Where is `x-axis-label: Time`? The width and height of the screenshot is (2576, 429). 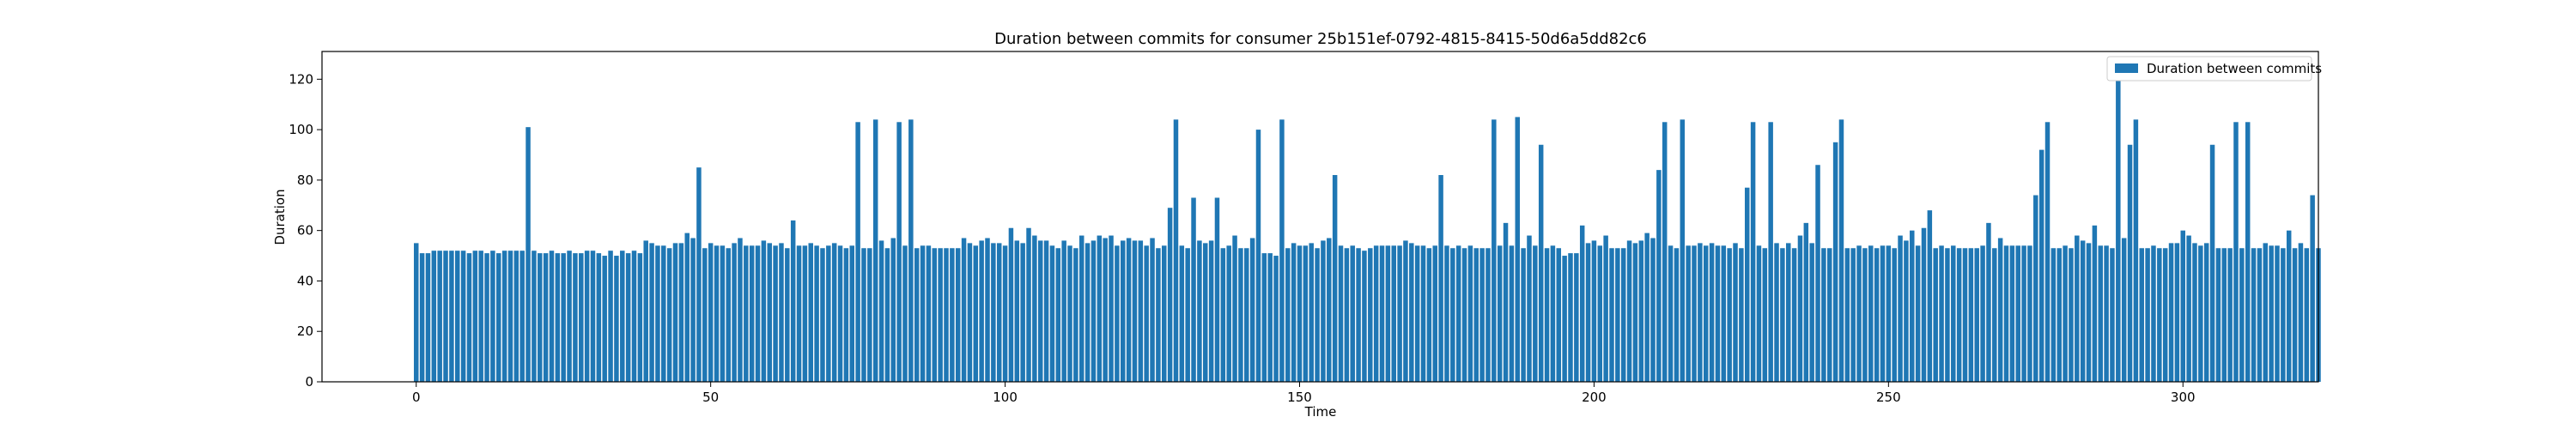
x-axis-label: Time is located at coordinates (1320, 412).